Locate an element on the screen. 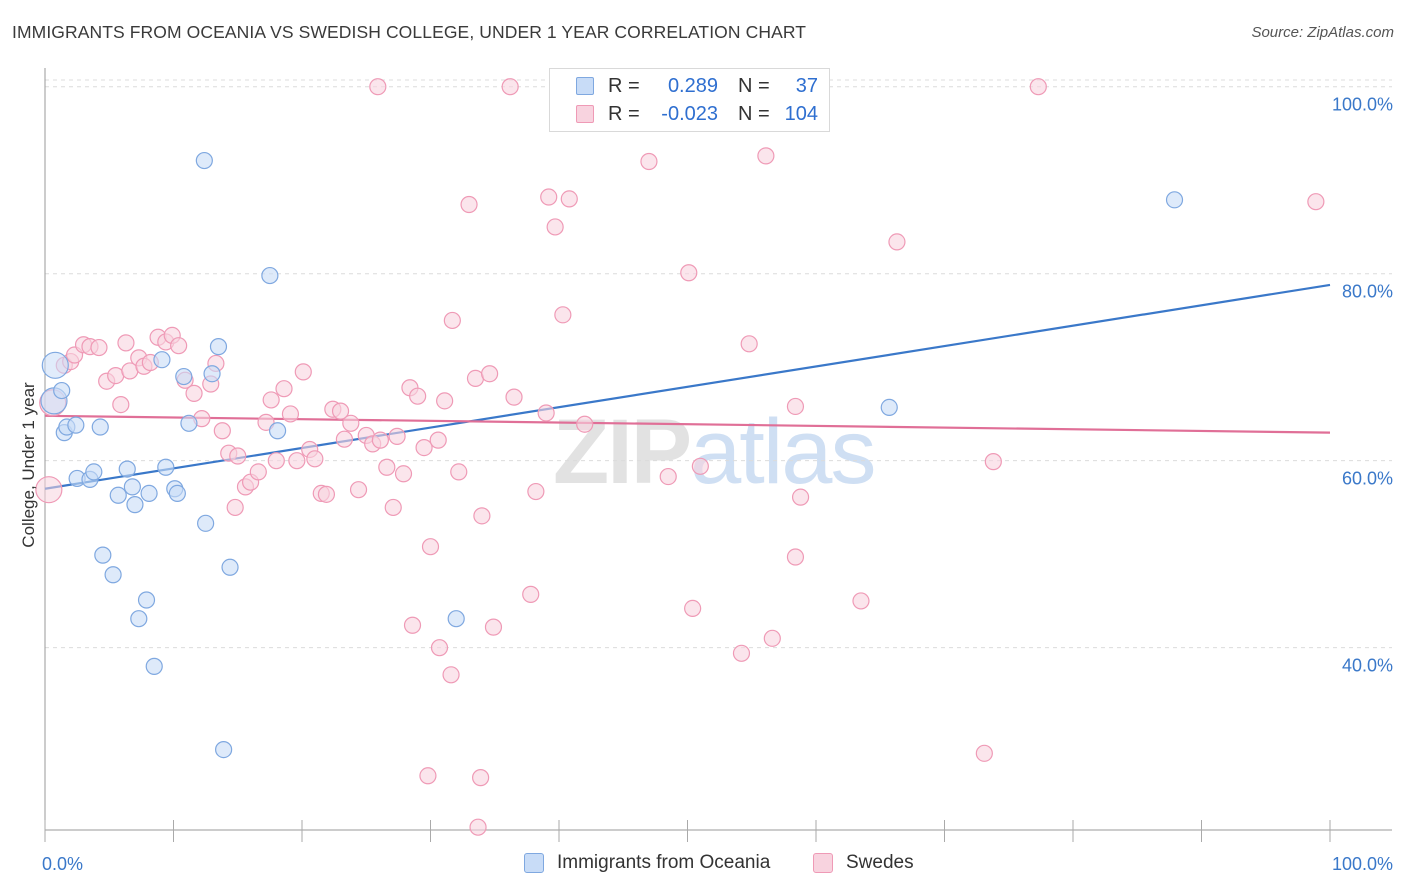 Image resolution: width=1406 pixels, height=892 pixels. legend-n-value: 37 is located at coordinates (806, 85).